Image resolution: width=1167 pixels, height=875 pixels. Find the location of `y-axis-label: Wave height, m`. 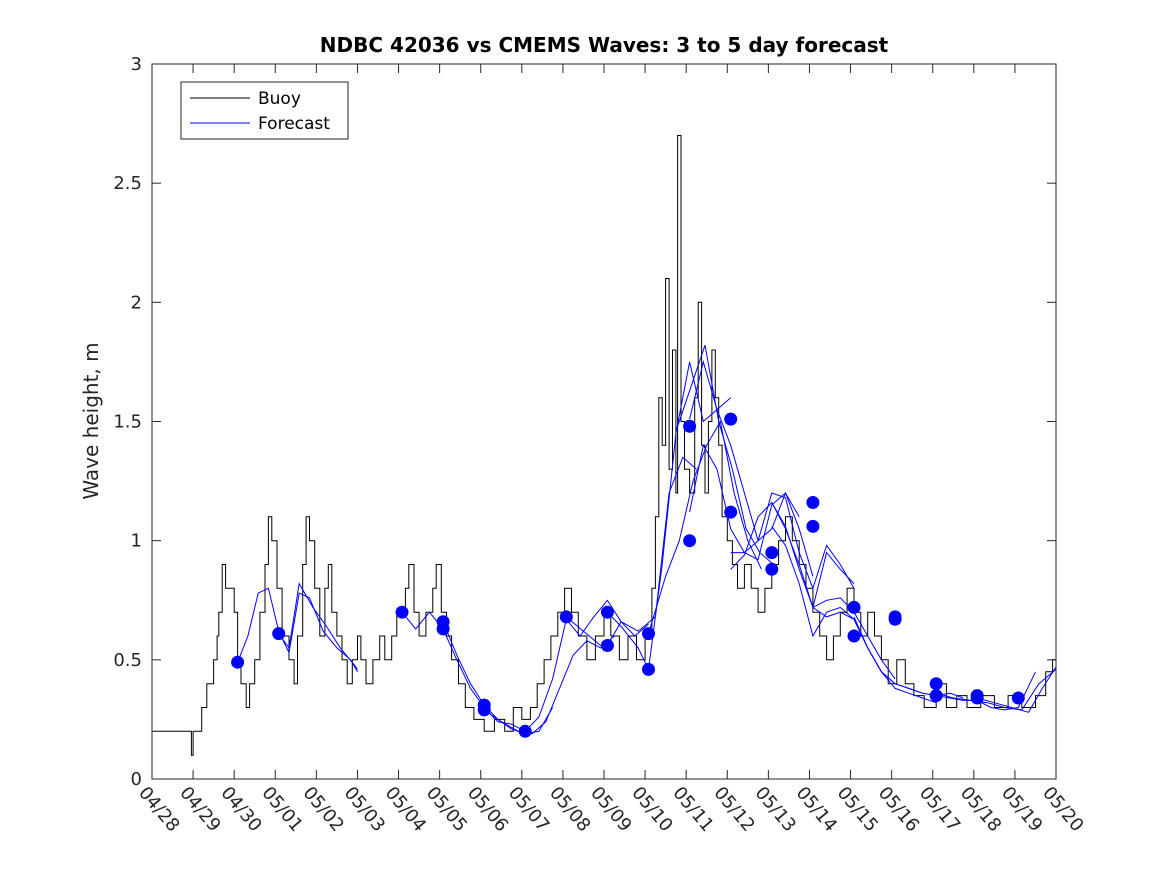

y-axis-label: Wave height, m is located at coordinates (91, 420).